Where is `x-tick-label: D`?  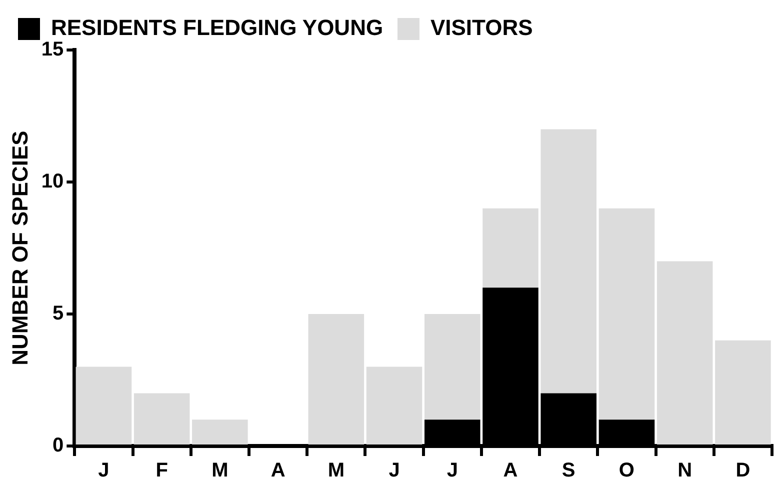
x-tick-label: D is located at coordinates (743, 471).